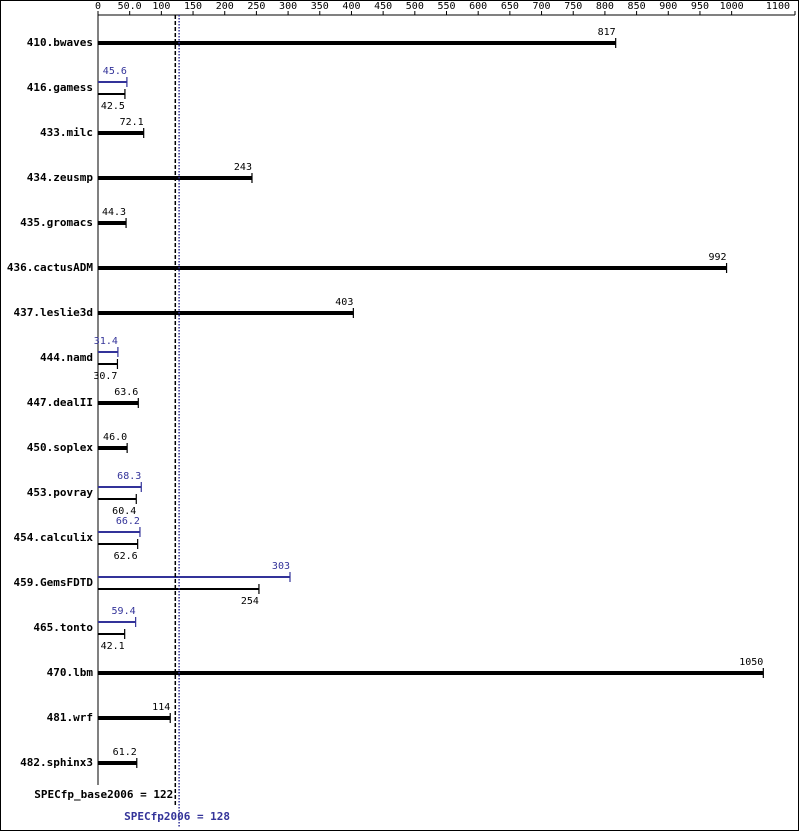 The height and width of the screenshot is (831, 799). I want to click on value-label: 817, so click(607, 32).